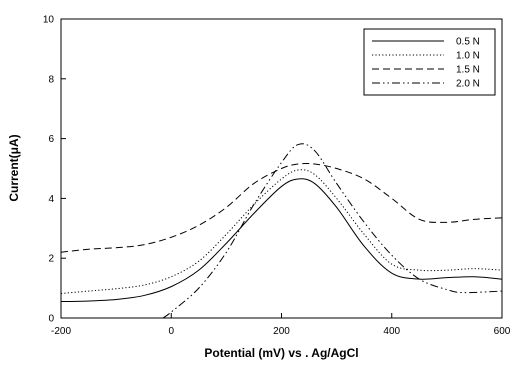  I want to click on legend: 0.5 N 1.0 N 1.5 N 2.0 N, so click(429, 62).